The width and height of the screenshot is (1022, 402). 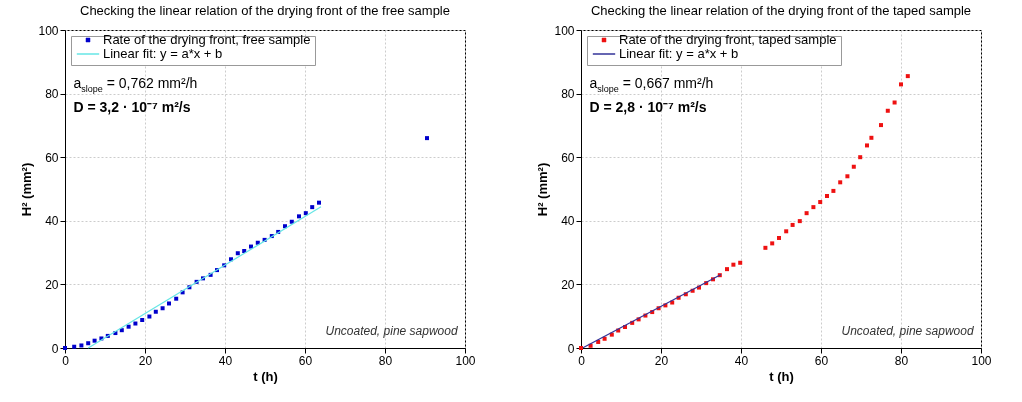 I want to click on chart-title: Checking the linear relation of the drying front of the free sample, so click(x=265, y=10).